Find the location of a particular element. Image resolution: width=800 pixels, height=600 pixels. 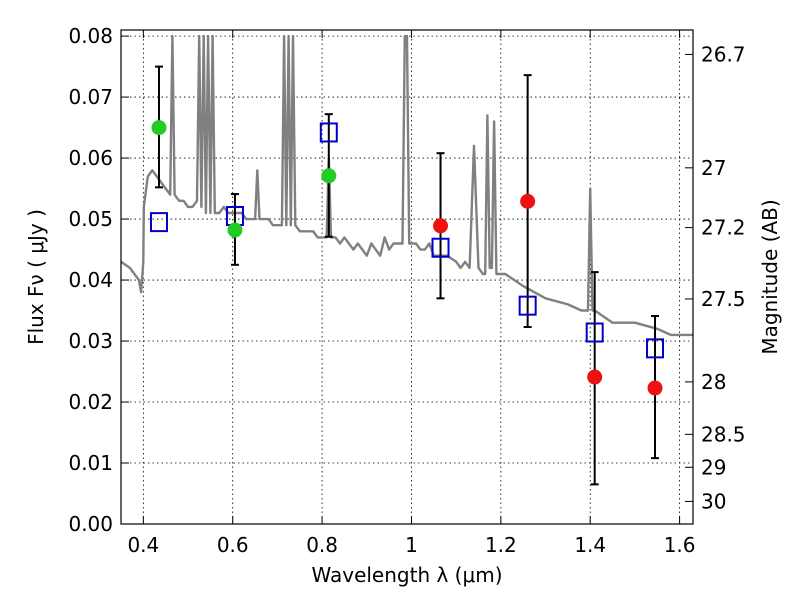

x-tick-label: 0.4 is located at coordinates (143, 545).